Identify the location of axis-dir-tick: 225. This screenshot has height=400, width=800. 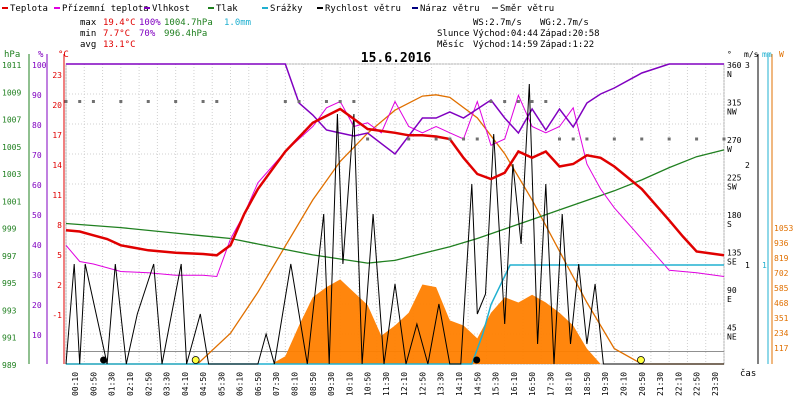
(734, 178).